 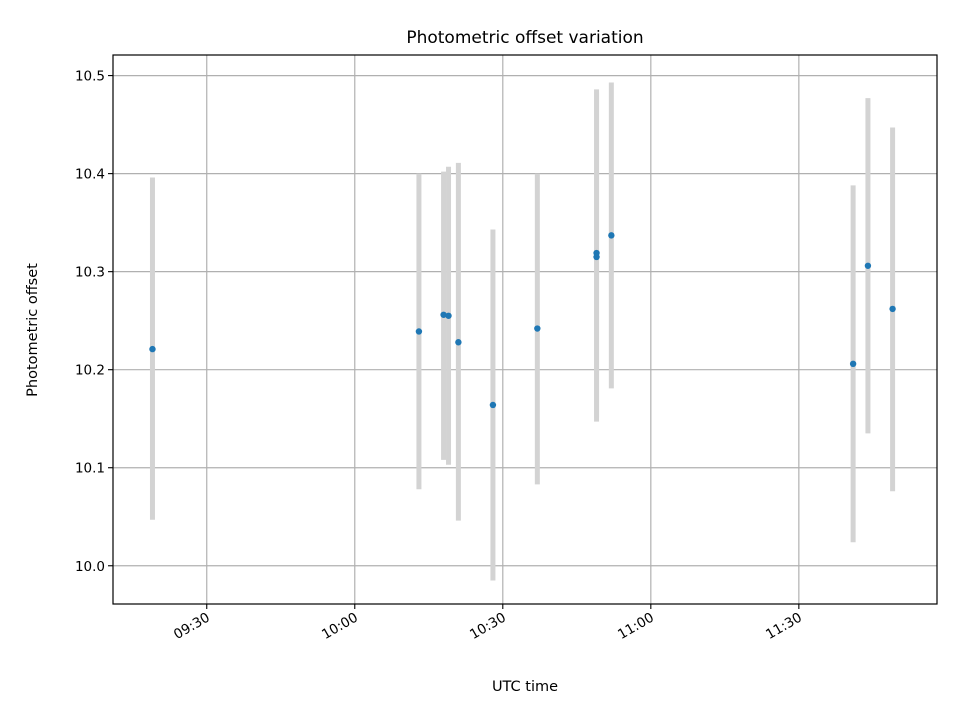 I want to click on y-tick-label: 10.0, so click(x=90, y=567).